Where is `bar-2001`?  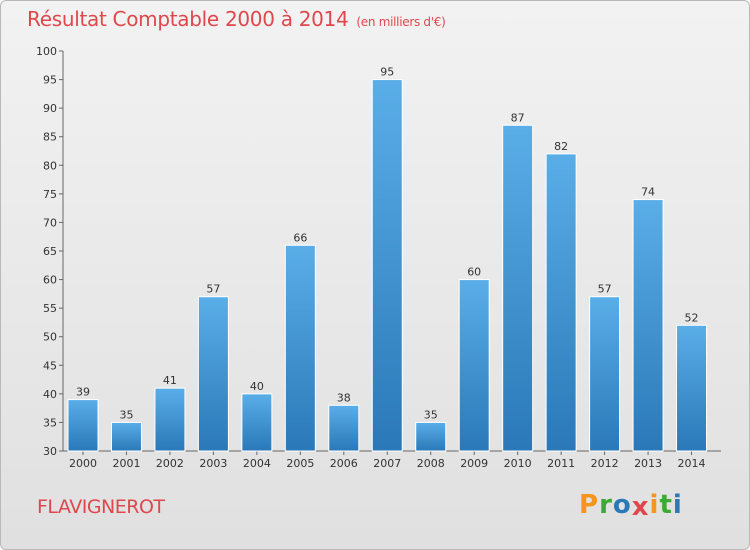
bar-2001 is located at coordinates (126, 436).